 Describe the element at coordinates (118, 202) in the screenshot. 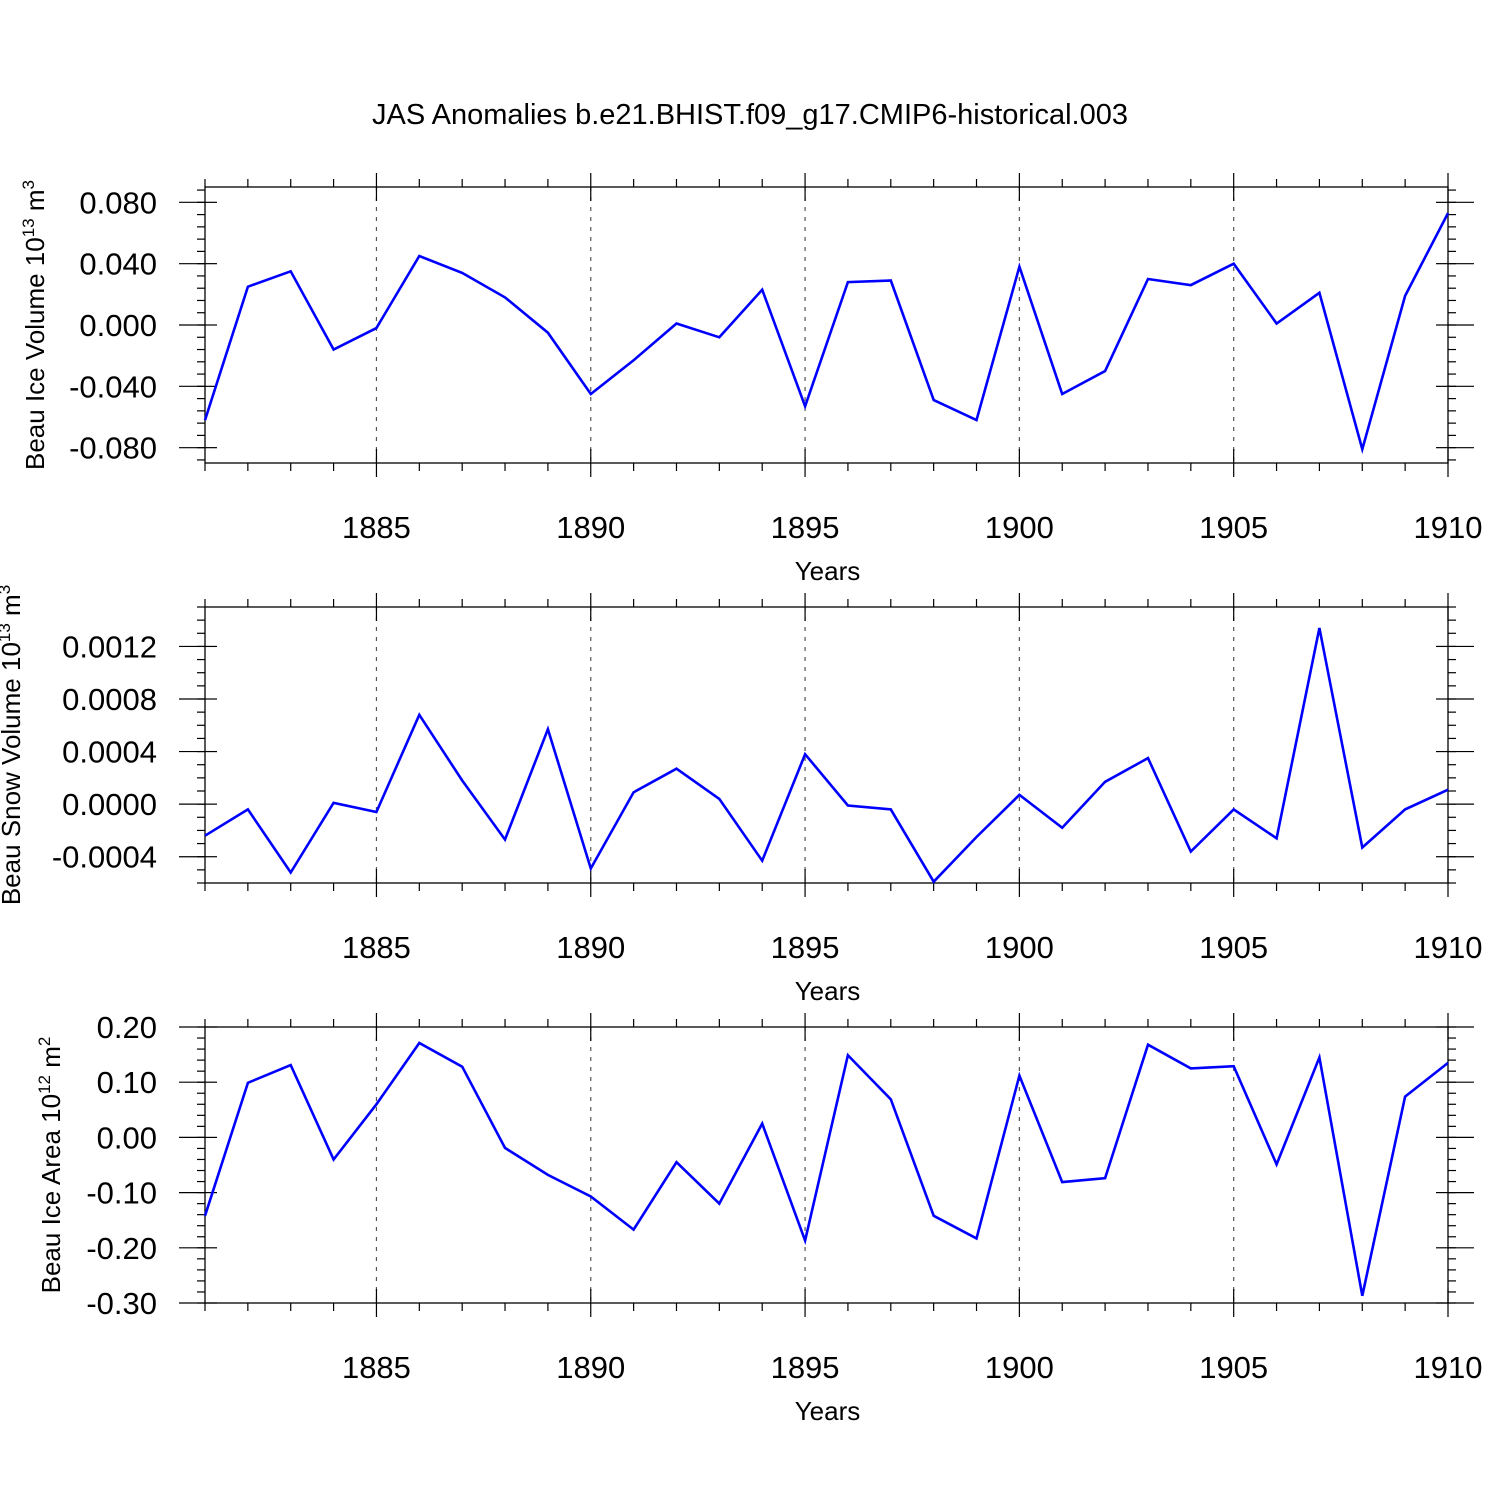

I see `y-tick-label: 0.080` at that location.